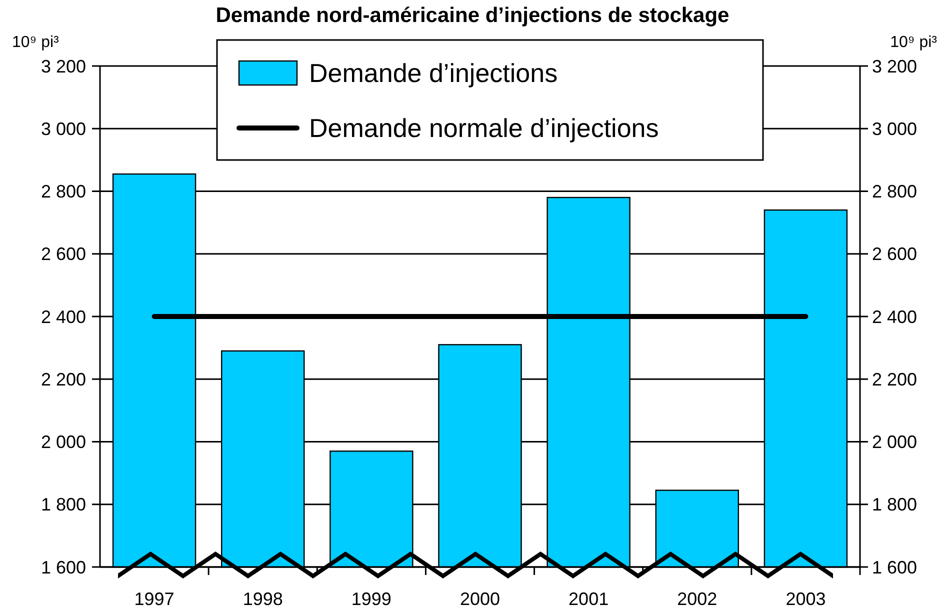  I want to click on y2-tick-label: 1 800, so click(895, 504).